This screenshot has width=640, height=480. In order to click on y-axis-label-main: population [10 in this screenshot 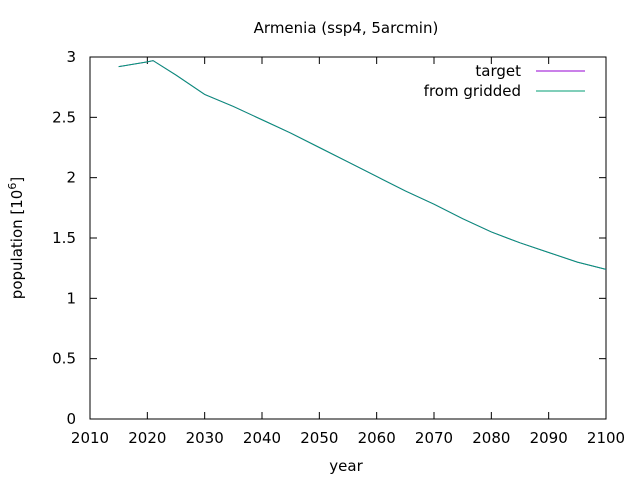, I will do `click(17, 245)`.